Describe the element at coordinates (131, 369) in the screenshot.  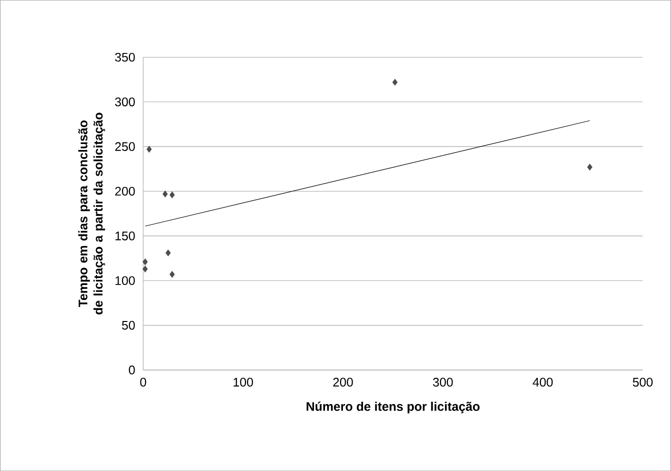
I see `y-tick-label: 0` at that location.